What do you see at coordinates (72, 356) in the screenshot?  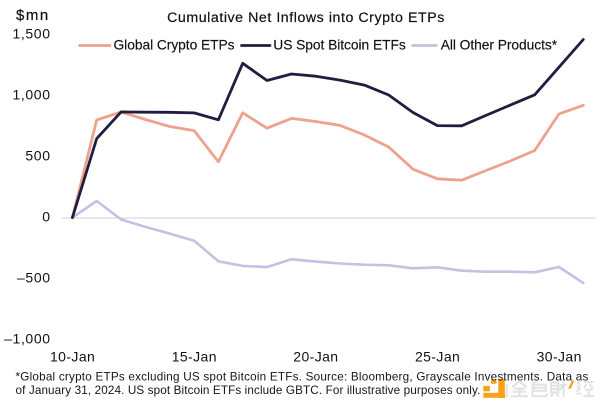 I see `svg-text: 10-Jan` at bounding box center [72, 356].